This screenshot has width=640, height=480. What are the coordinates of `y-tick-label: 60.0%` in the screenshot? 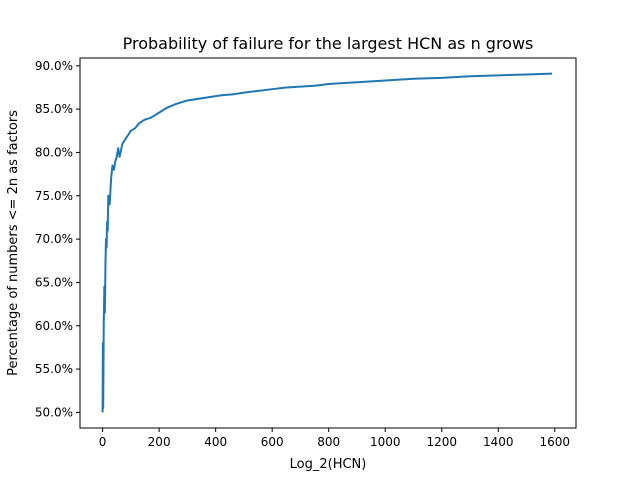 It's located at (54, 326).